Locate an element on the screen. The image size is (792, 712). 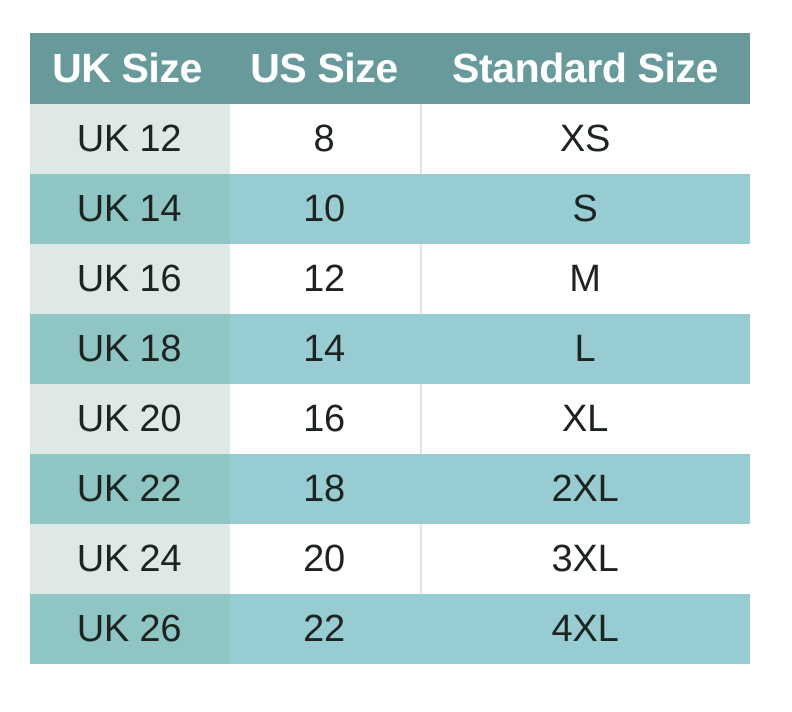
cell-uk-size: UK 12 is located at coordinates (129, 139).